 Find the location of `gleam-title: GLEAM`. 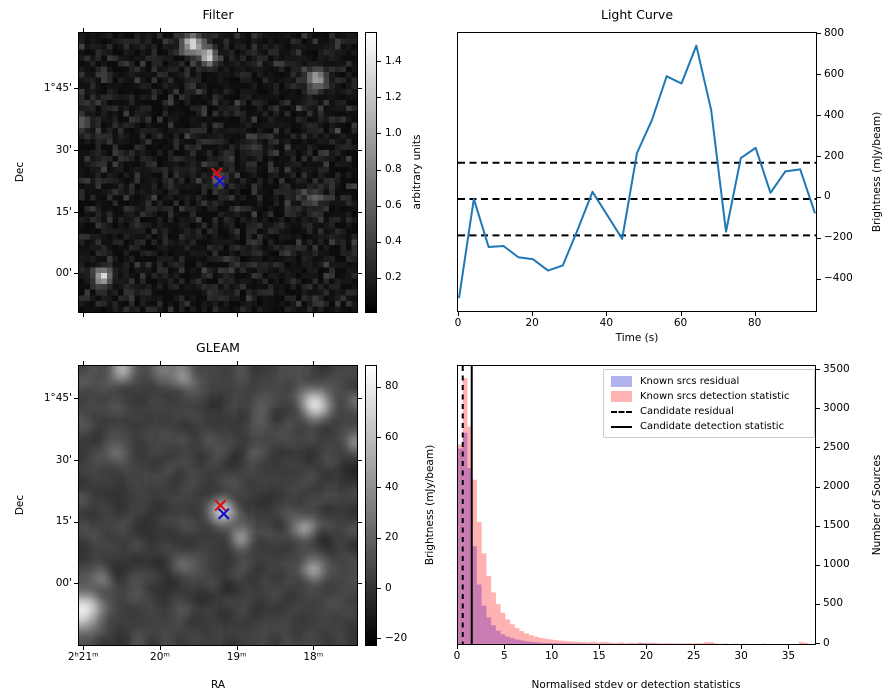

gleam-title: GLEAM is located at coordinates (218, 347).